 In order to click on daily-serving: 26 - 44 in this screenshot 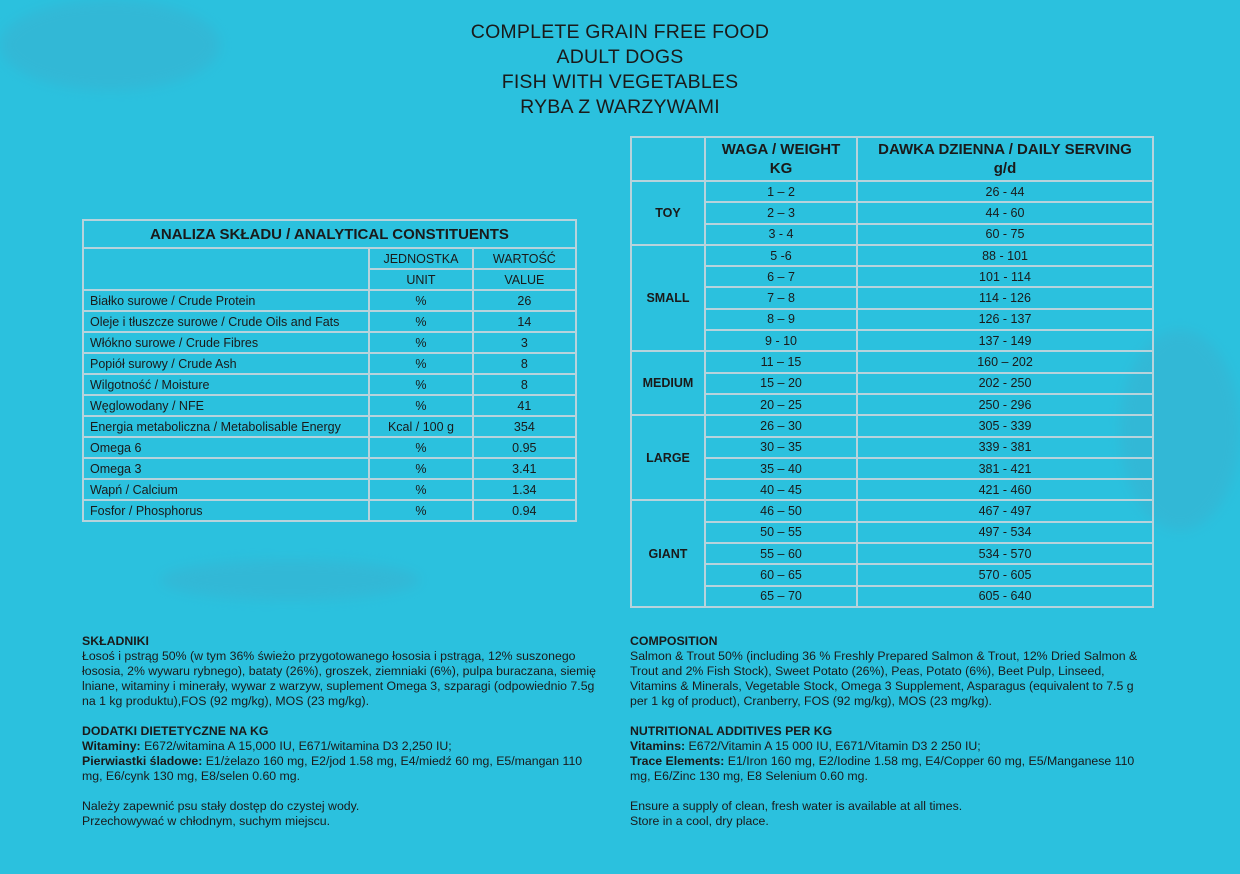, I will do `click(1005, 191)`.